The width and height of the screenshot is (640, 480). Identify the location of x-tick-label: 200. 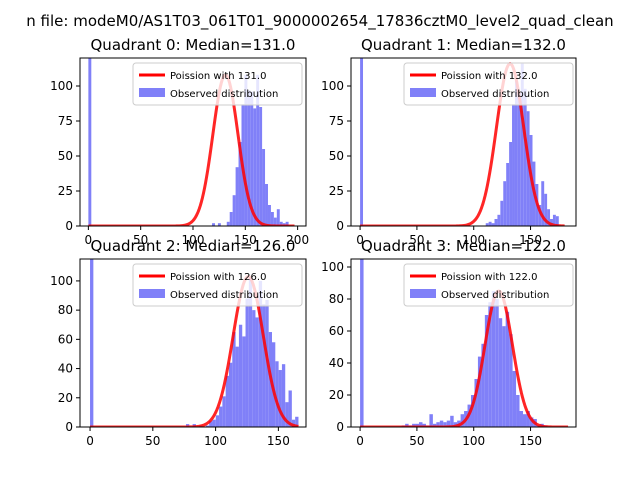
(297, 240).